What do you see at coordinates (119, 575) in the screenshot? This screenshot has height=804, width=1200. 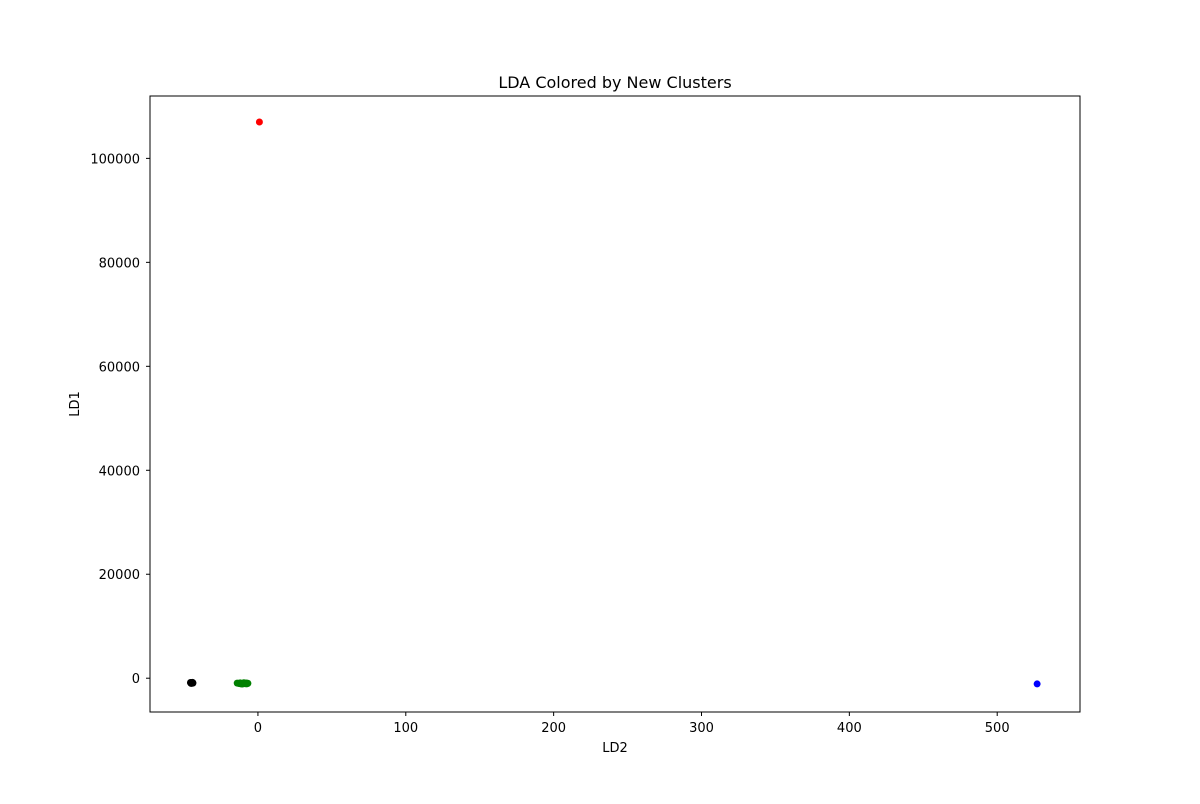 I see `y-tick-label: 20000` at bounding box center [119, 575].